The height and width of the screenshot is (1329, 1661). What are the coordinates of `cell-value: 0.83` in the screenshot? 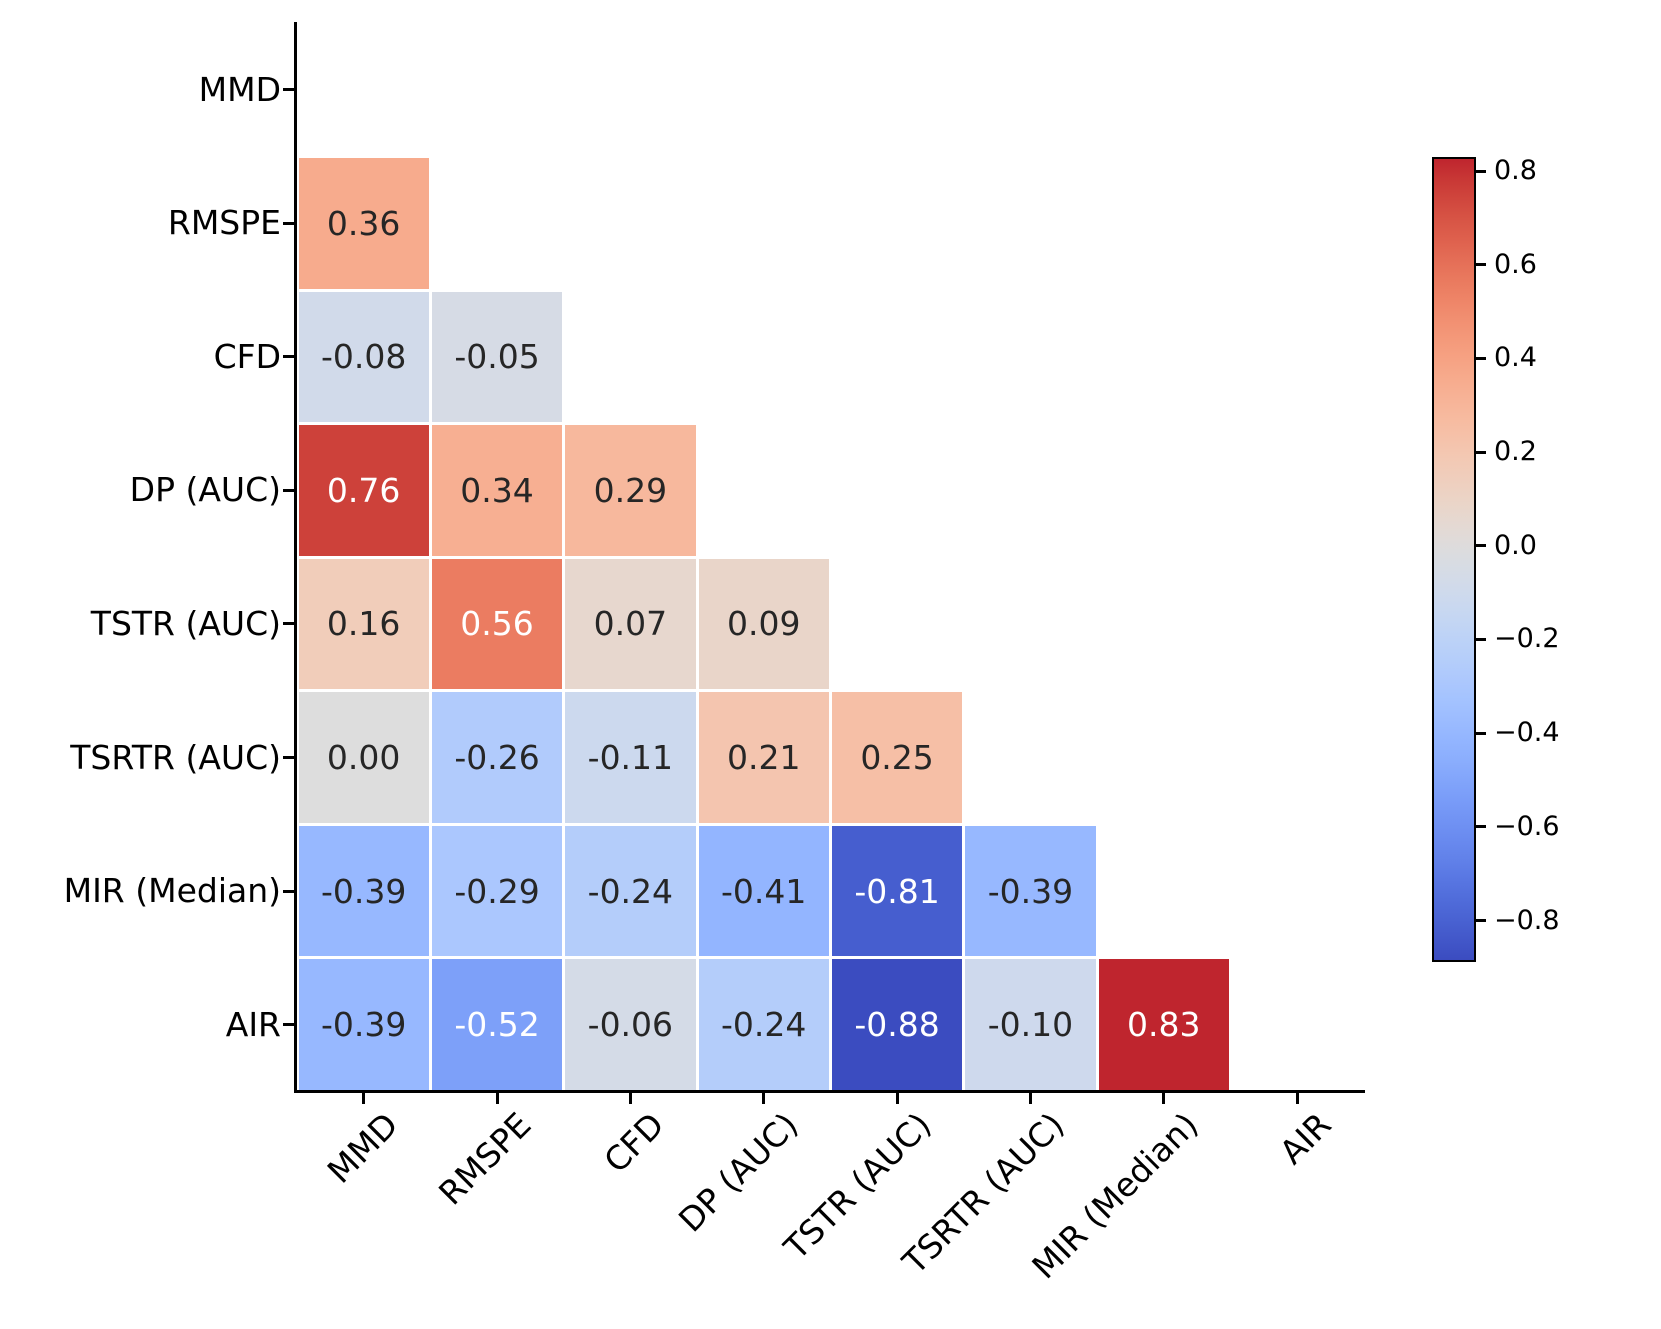 It's located at (1164, 1025).